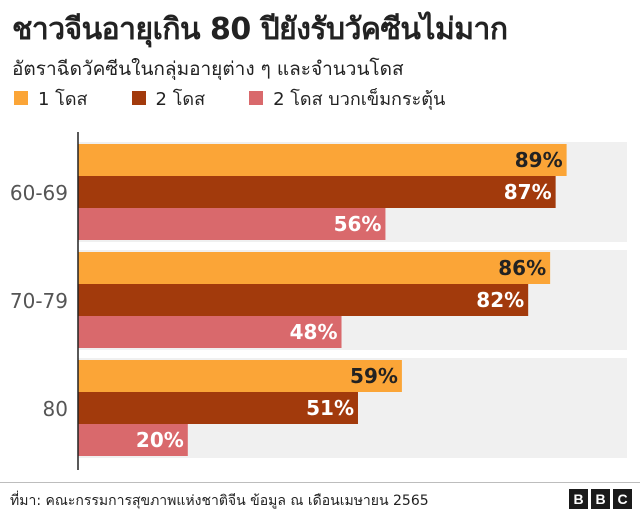 The image size is (640, 516). I want to click on data-label-2-60-69: 87%, so click(528, 192).